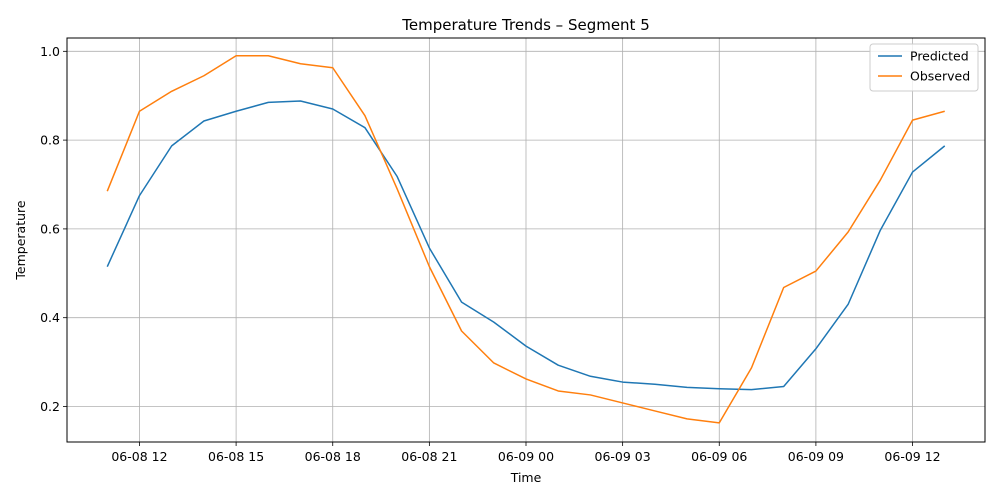 Image resolution: width=1000 pixels, height=500 pixels. Describe the element at coordinates (924, 67) in the screenshot. I see `legend: Predicted Observed` at that location.